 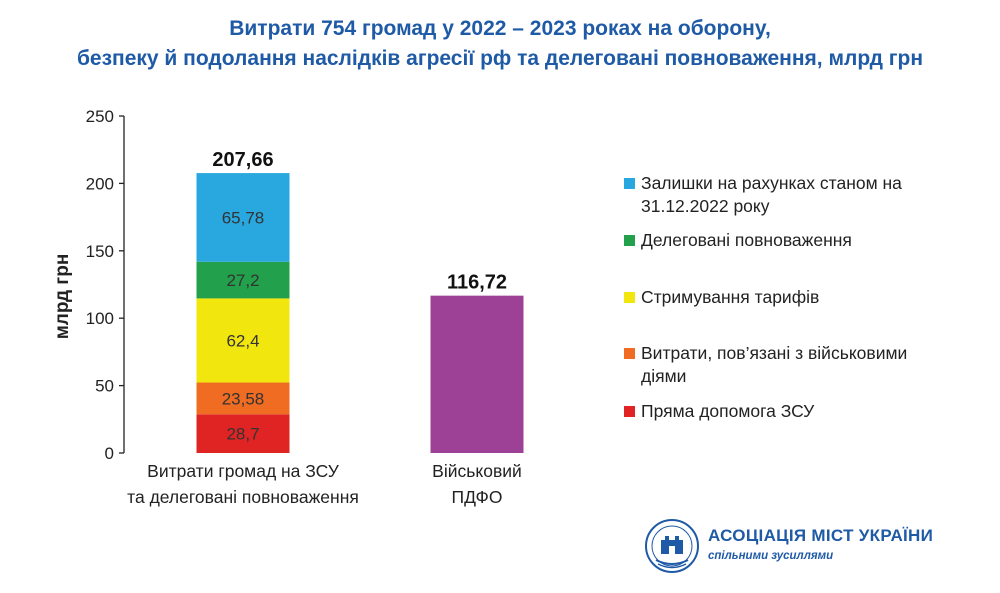 What do you see at coordinates (728, 411) in the screenshot?
I see `legend-label: Пряма допомога ЗСУ` at bounding box center [728, 411].